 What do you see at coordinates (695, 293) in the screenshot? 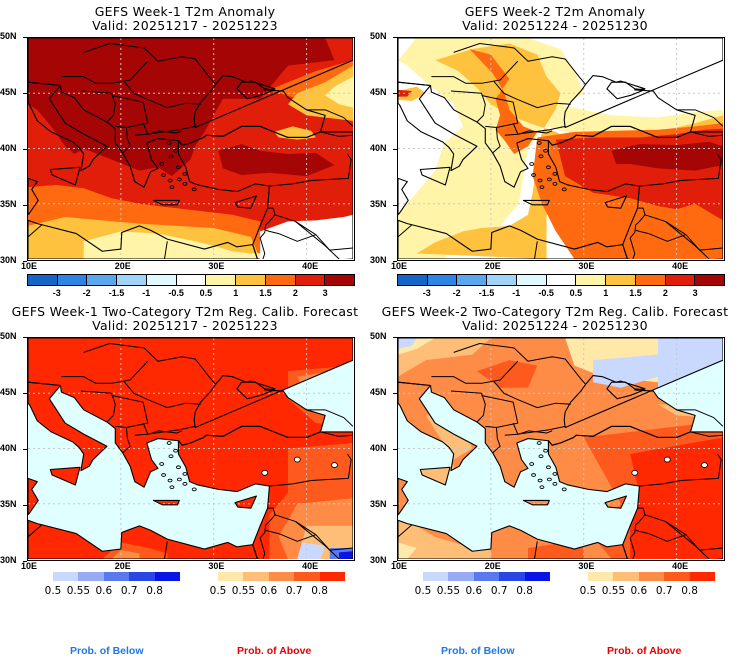
I see `colorbar-label: 3` at bounding box center [695, 293].